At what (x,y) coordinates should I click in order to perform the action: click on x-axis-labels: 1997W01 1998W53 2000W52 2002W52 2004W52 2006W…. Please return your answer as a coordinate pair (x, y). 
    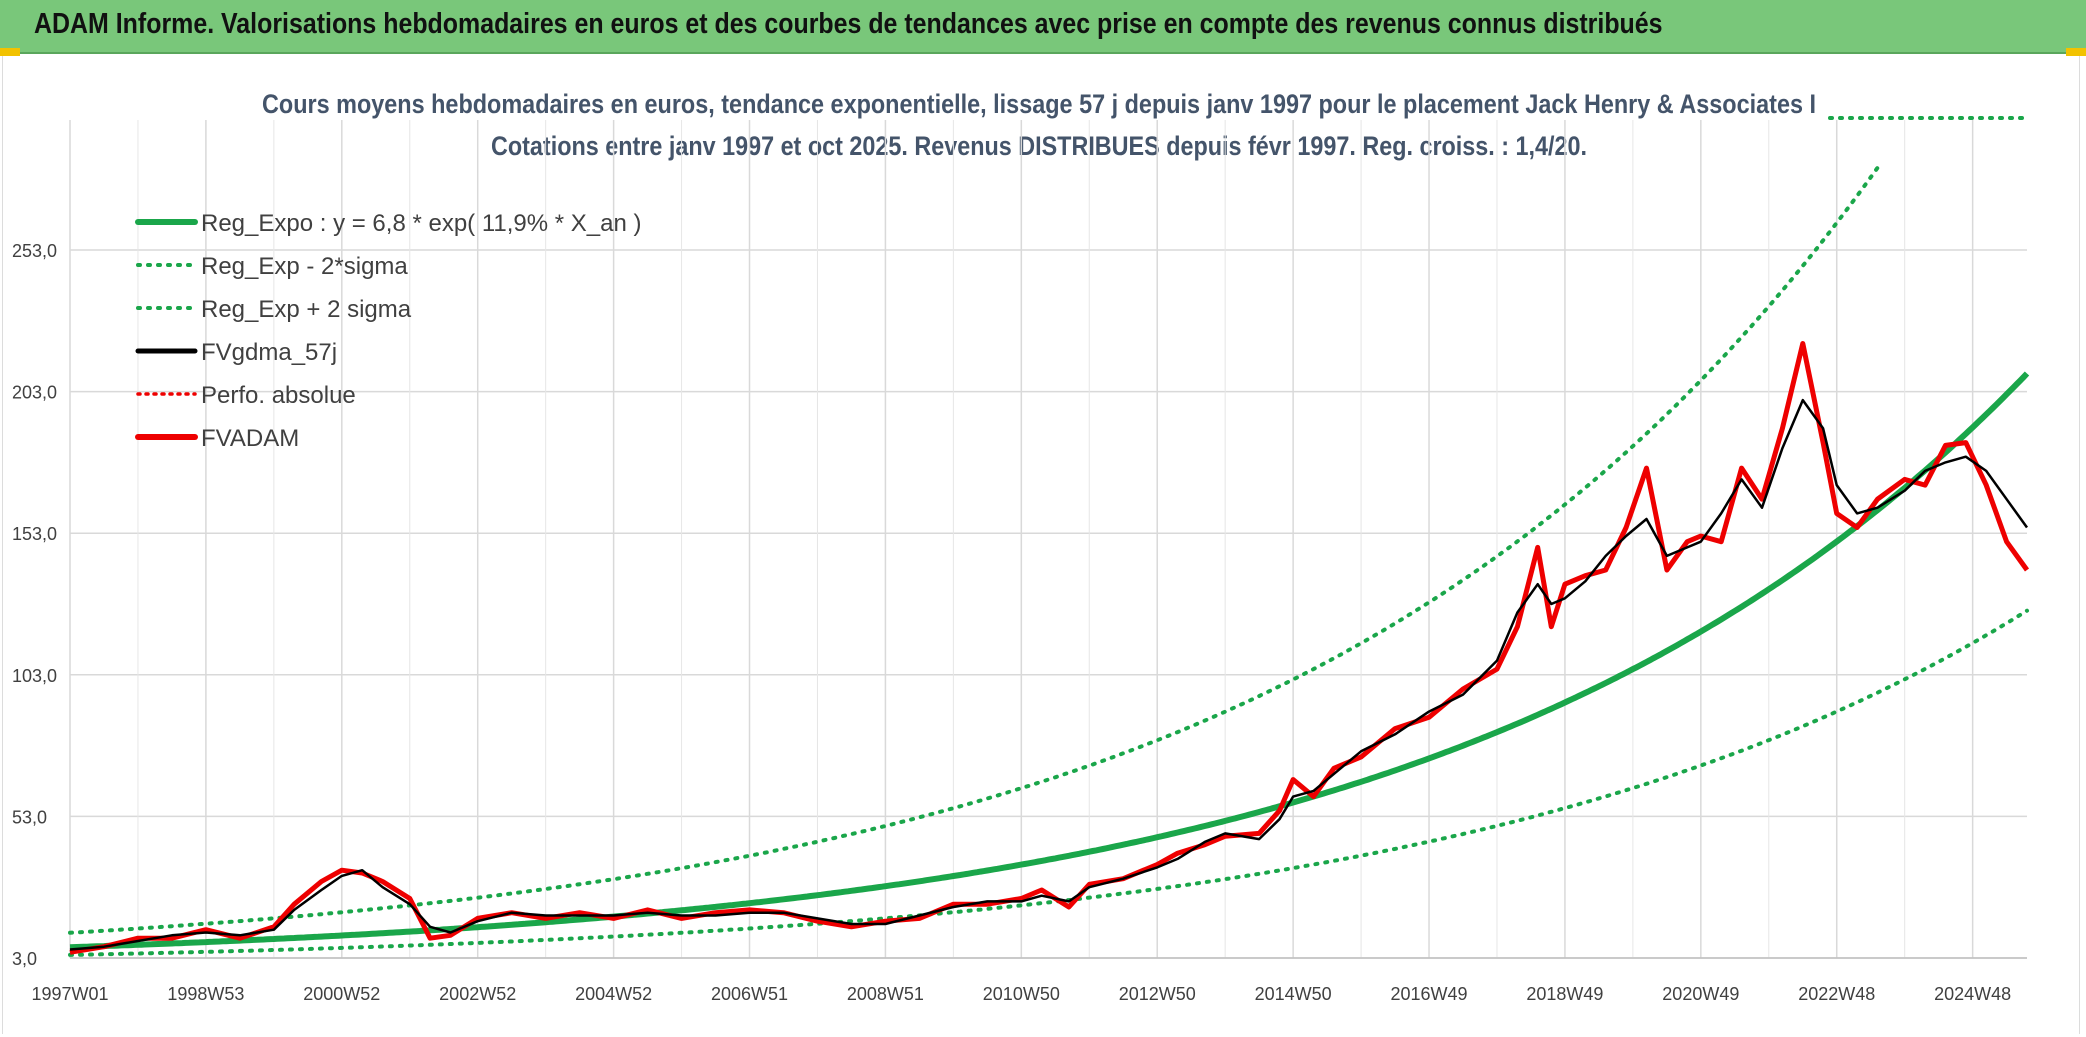
    Looking at the image, I should click on (1021, 994).